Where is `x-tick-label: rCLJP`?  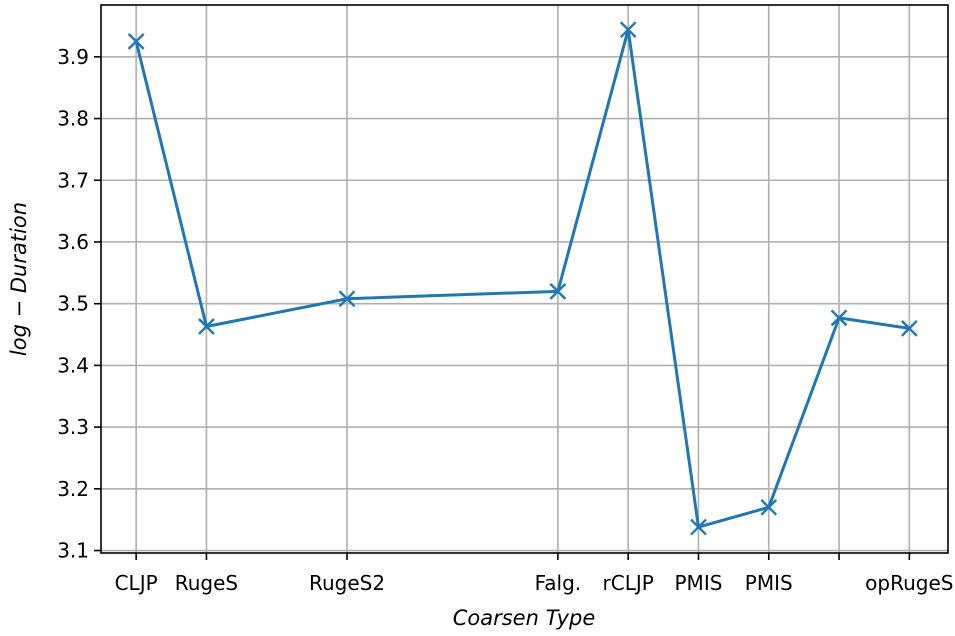
x-tick-label: rCLJP is located at coordinates (628, 583).